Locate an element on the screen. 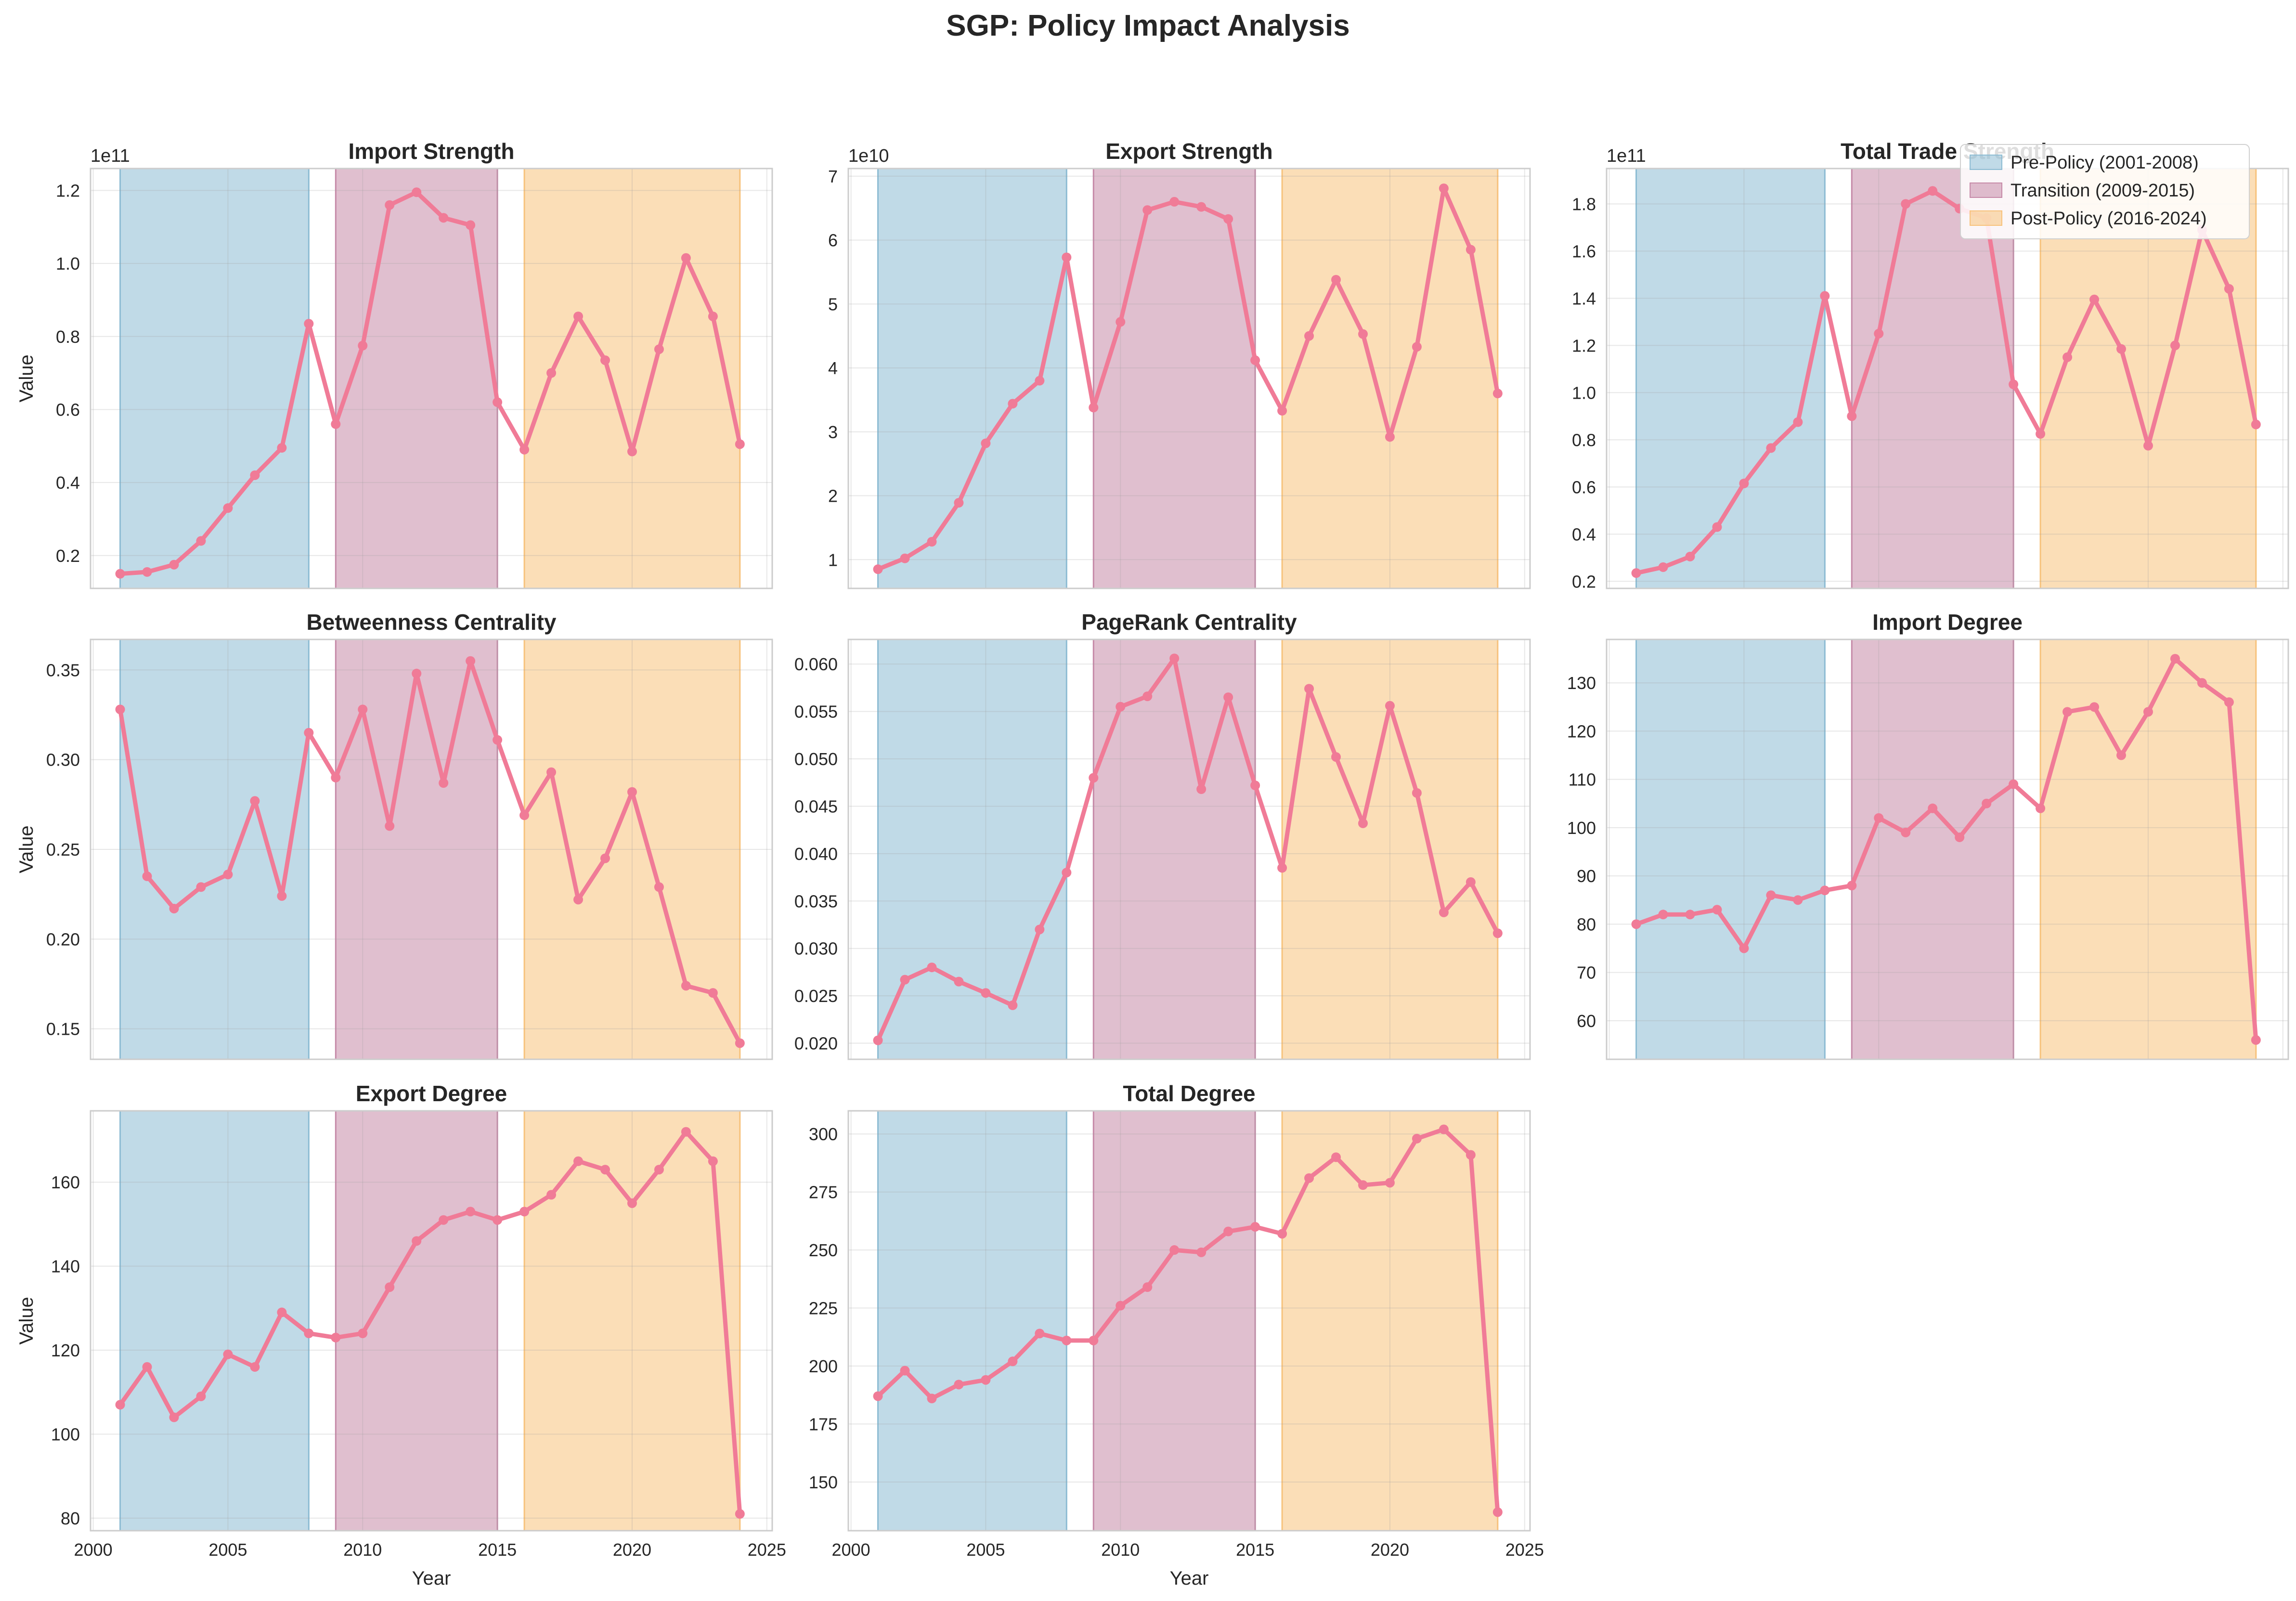 The height and width of the screenshot is (1601, 2296). subplot-title: Import Strength is located at coordinates (432, 151).